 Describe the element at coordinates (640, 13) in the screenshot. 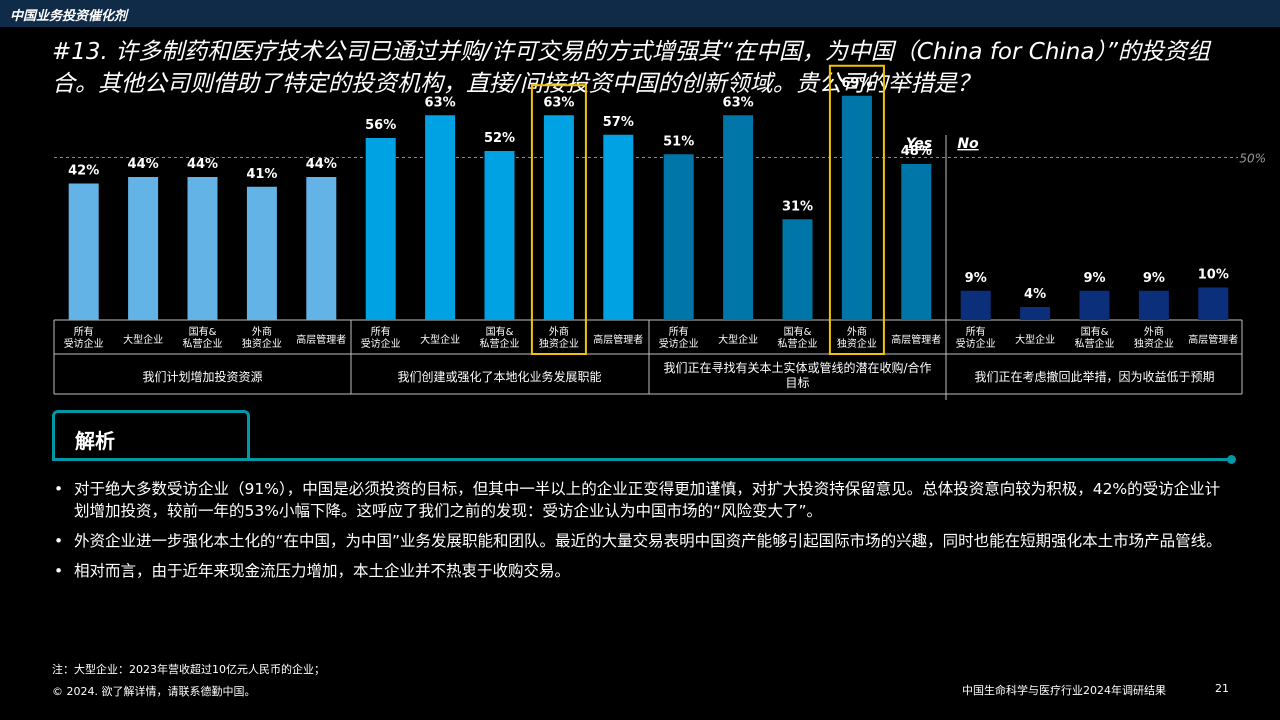

I see `top-bar: 中国业务投资催化剂` at that location.